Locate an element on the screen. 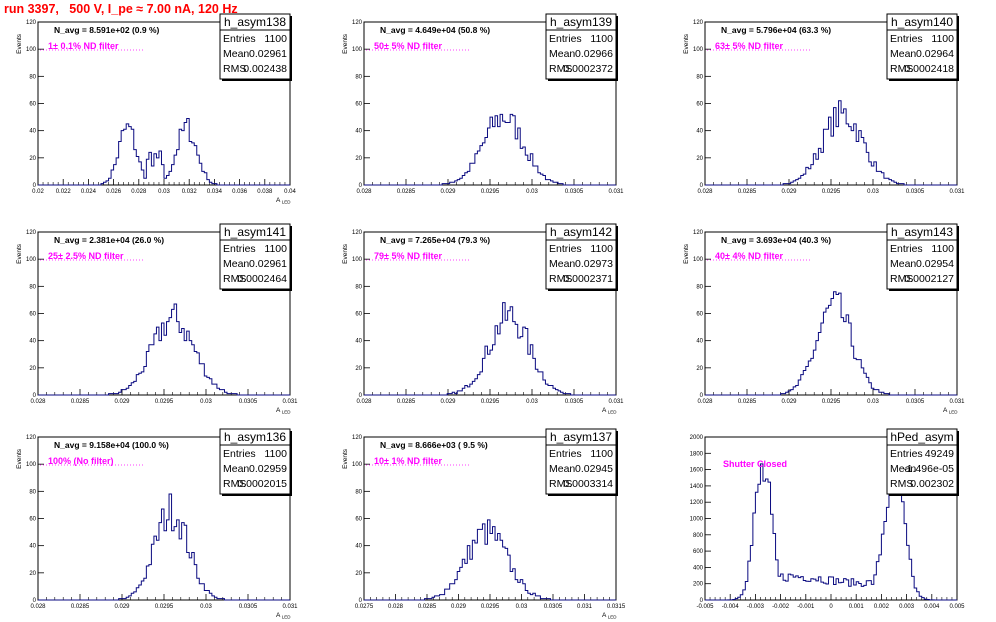 This screenshot has width=996, height=622. x-tick-label: 0.004 is located at coordinates (932, 607).